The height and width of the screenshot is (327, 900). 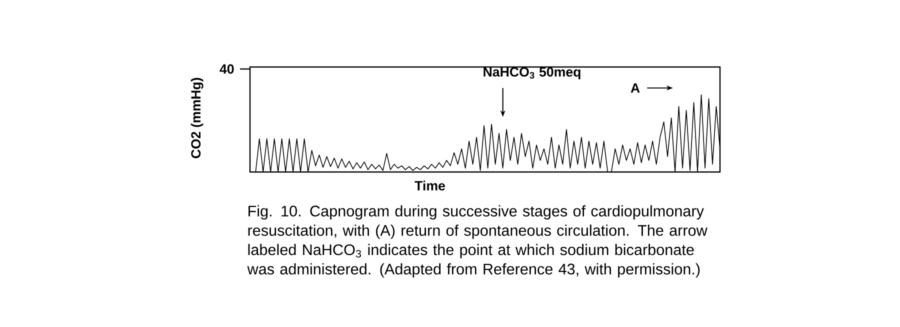 What do you see at coordinates (227, 69) in the screenshot?
I see `text: 40` at bounding box center [227, 69].